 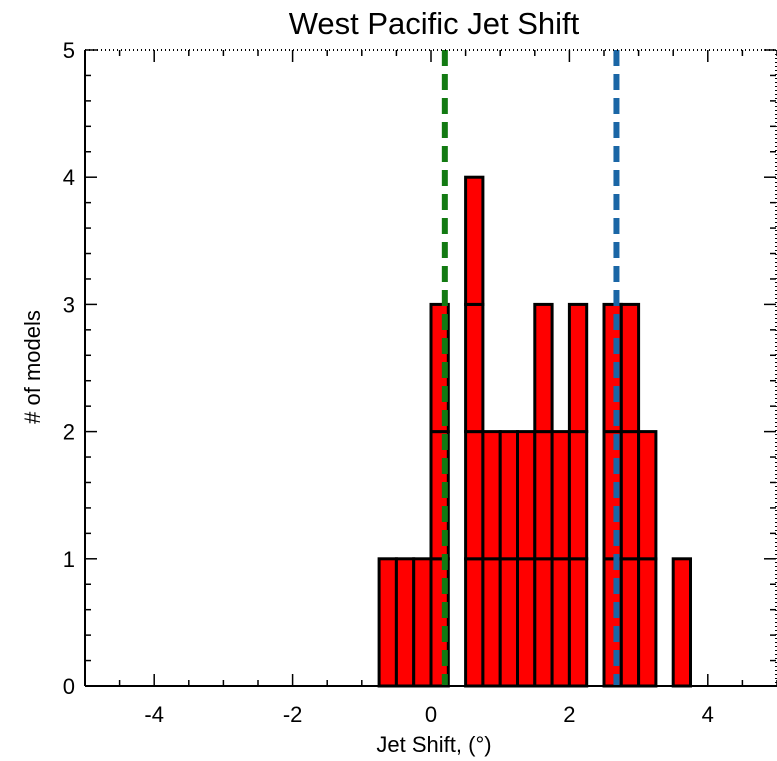 What do you see at coordinates (434, 23) in the screenshot?
I see `chart-title: West Pacific Jet Shift` at bounding box center [434, 23].